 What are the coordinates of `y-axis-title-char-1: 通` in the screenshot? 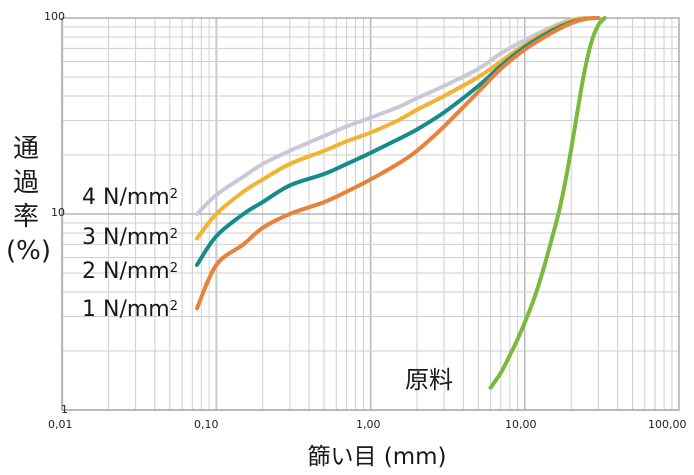 It's located at (25, 149).